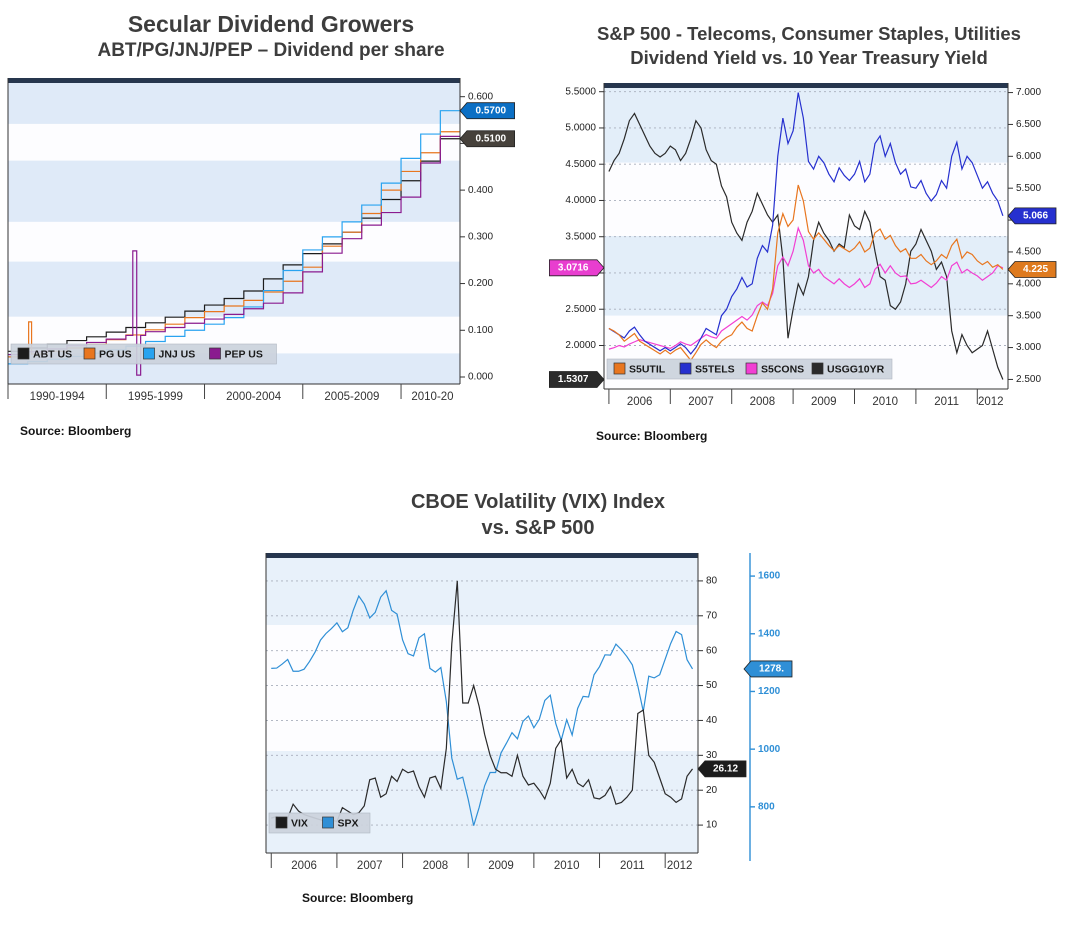 This screenshot has height=944, width=1070. What do you see at coordinates (769, 576) in the screenshot?
I see `svg-text: 1600` at bounding box center [769, 576].